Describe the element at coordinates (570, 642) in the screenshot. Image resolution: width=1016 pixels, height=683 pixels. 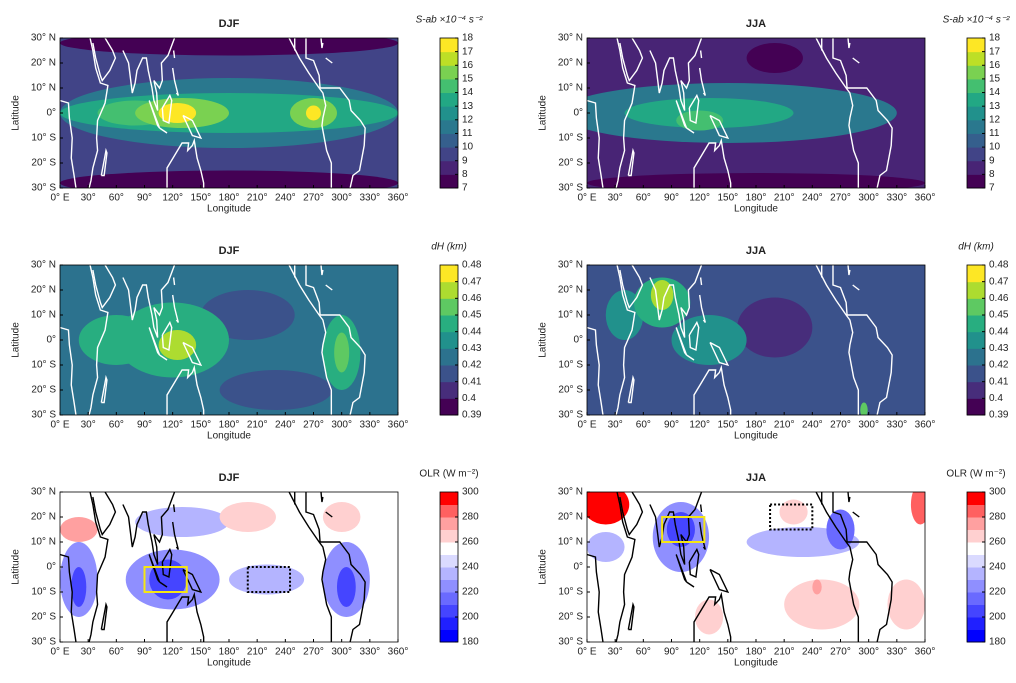
I see `y-tick-label: 30° S` at that location.